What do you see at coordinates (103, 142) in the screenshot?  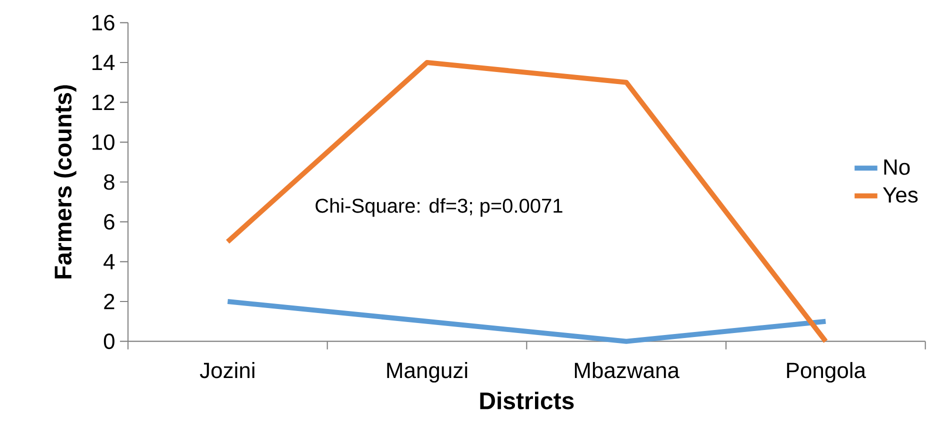 I see `y-tick-label: 10` at bounding box center [103, 142].